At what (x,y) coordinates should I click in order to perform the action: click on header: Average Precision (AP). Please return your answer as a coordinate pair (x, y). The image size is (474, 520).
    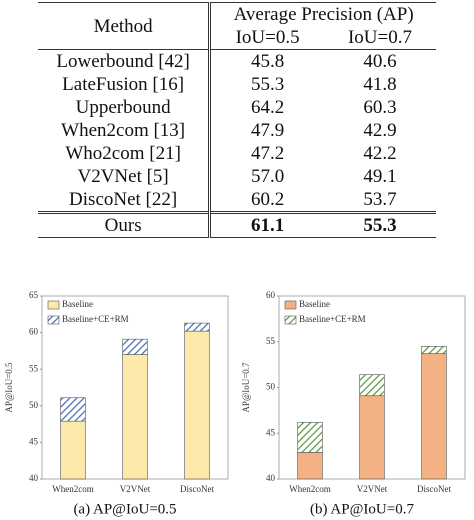
    Looking at the image, I should click on (323, 14).